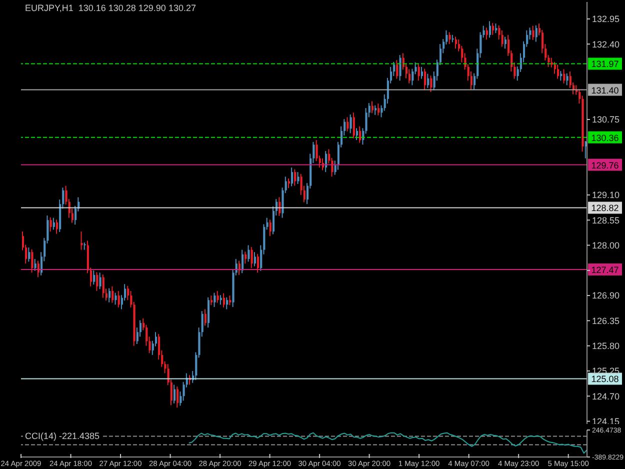 The height and width of the screenshot is (469, 625). What do you see at coordinates (606, 19) in the screenshot?
I see `y-tick-label: 132.95` at bounding box center [606, 19].